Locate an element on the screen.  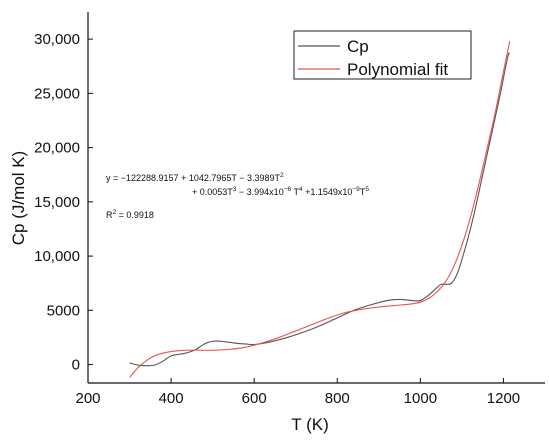
legend-label-cp: Cp is located at coordinates (358, 46).